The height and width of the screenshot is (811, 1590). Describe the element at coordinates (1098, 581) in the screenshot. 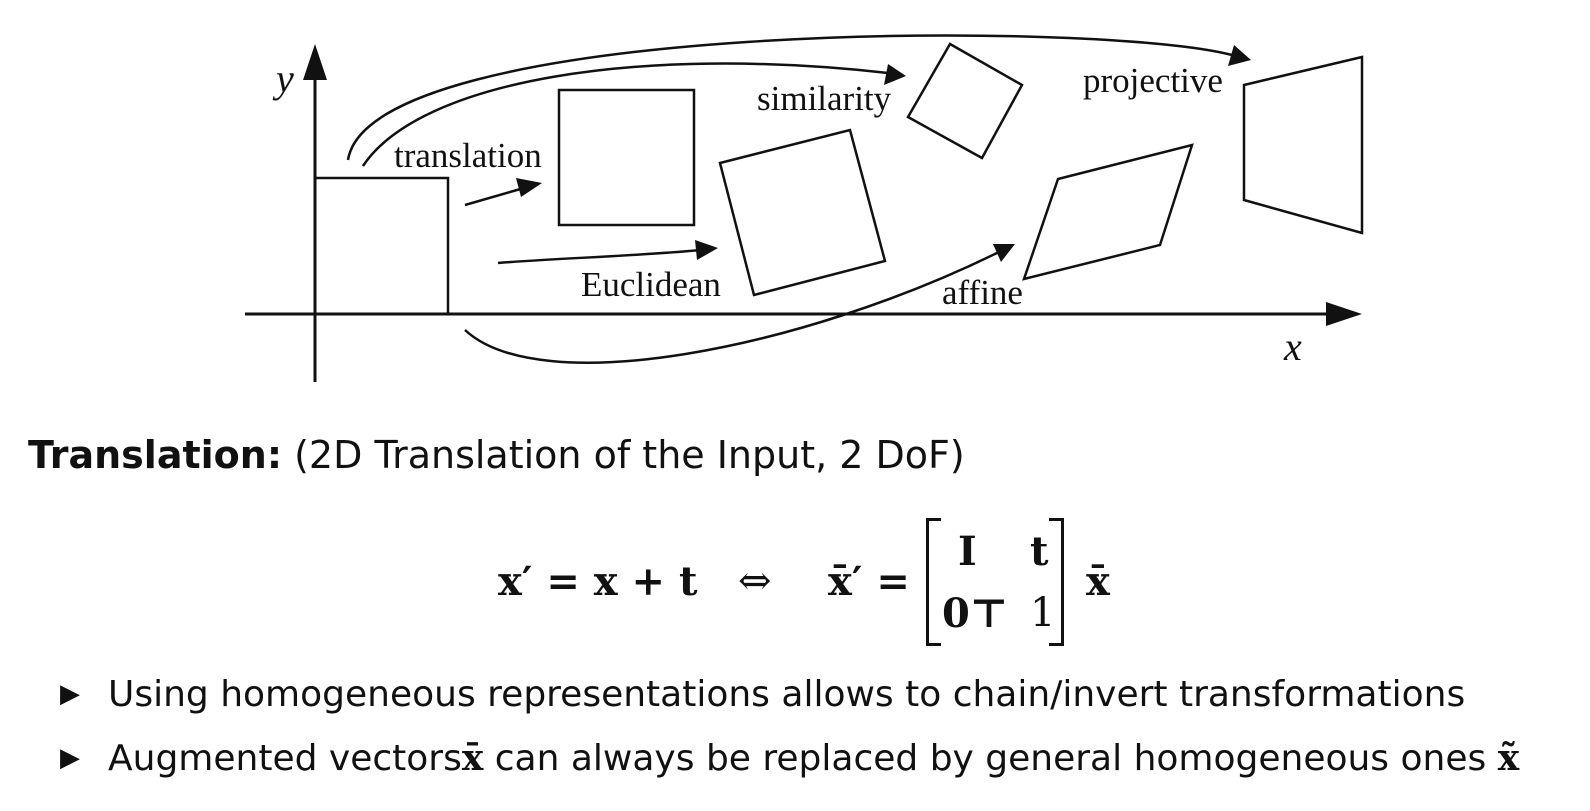

I see `equation-rhs-suffix: x̄` at that location.